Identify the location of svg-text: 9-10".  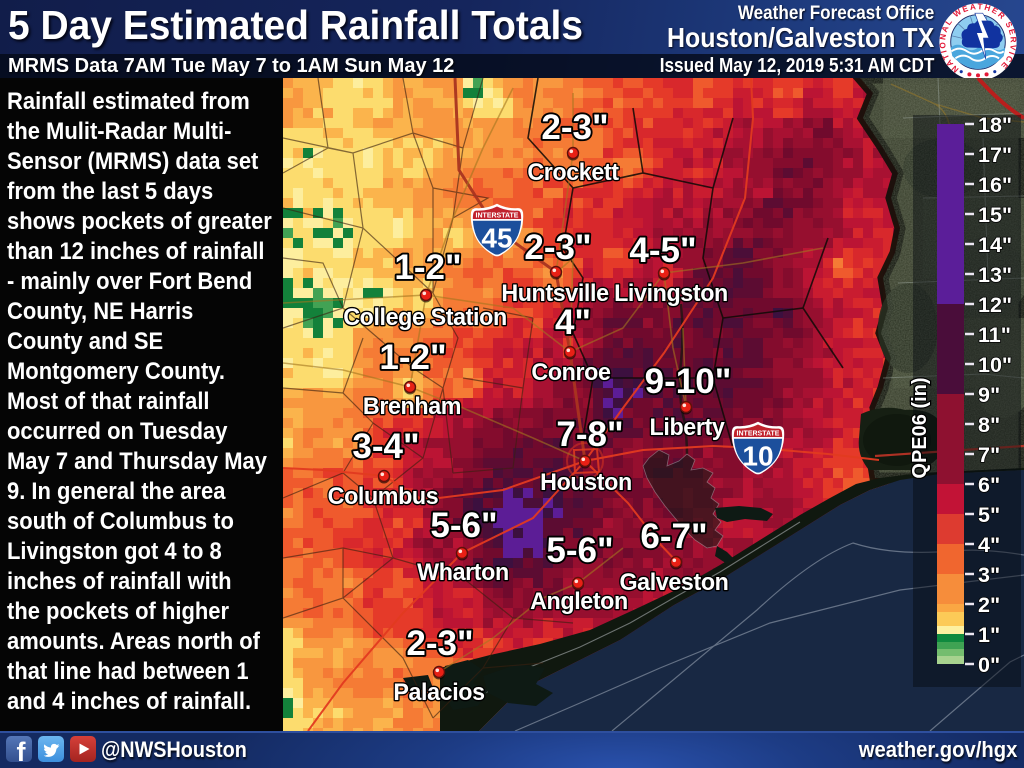
(688, 381).